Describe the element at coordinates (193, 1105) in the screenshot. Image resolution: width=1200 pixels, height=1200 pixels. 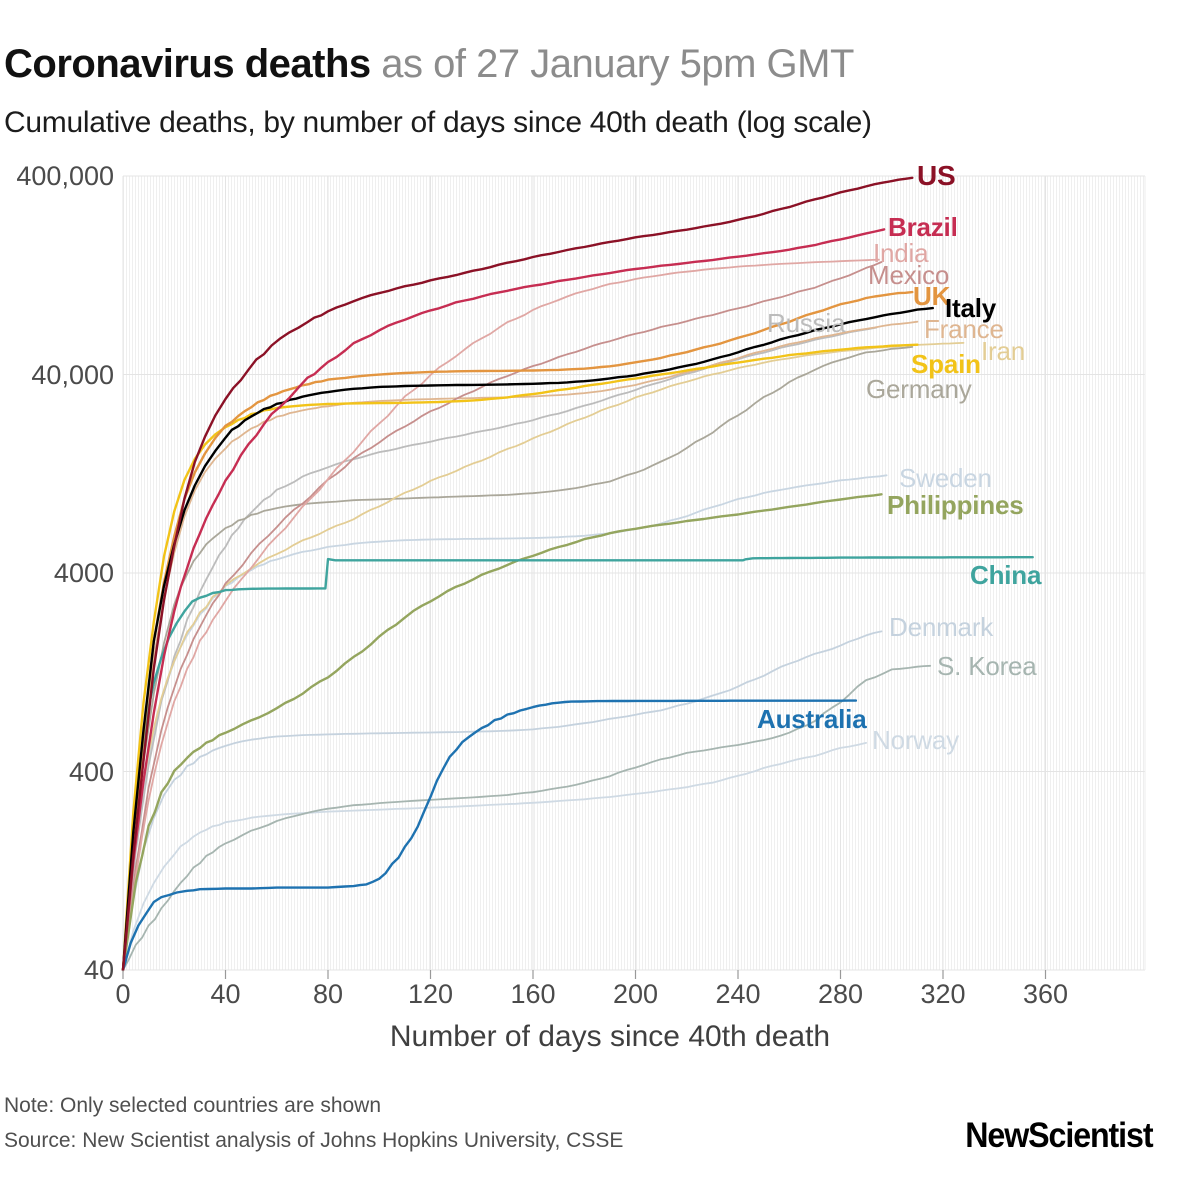
I see `footnote: Note: Only selected countries are shown` at that location.